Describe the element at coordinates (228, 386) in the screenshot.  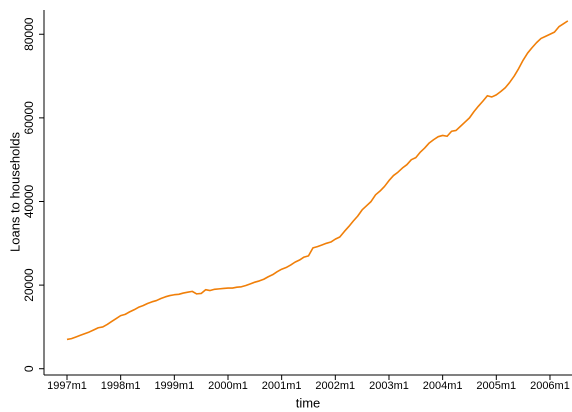
I see `x-tick-label: 2000m1` at that location.